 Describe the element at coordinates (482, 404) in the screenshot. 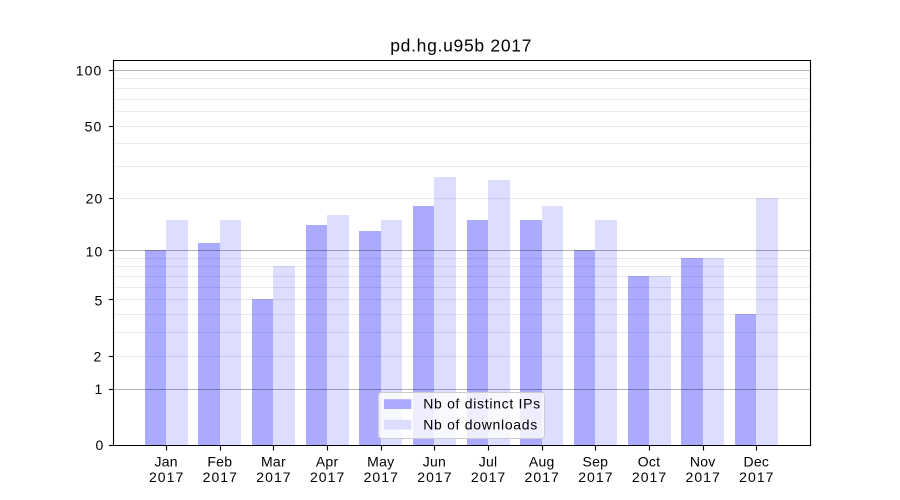

I see `svg-text: Nb of distinct IPs` at that location.